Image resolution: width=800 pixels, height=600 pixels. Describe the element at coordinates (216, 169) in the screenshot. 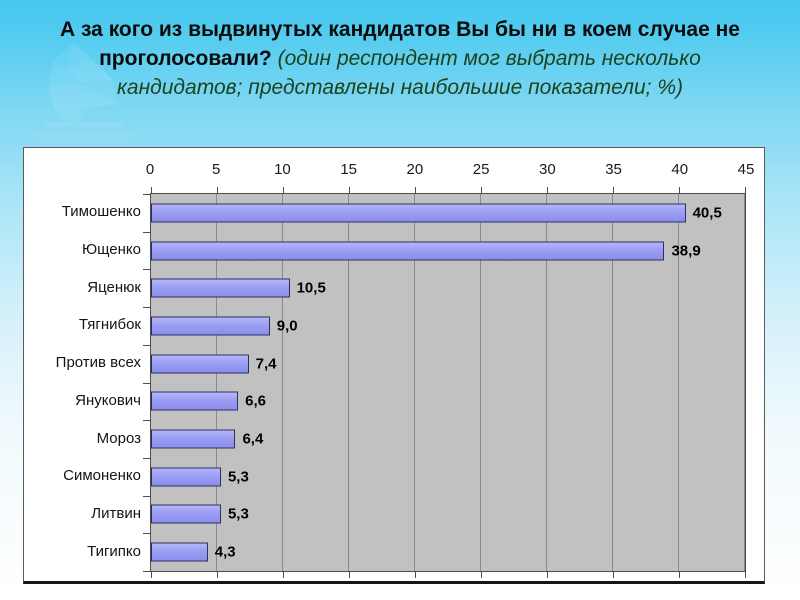

I see `x-tick-label: 5` at that location.